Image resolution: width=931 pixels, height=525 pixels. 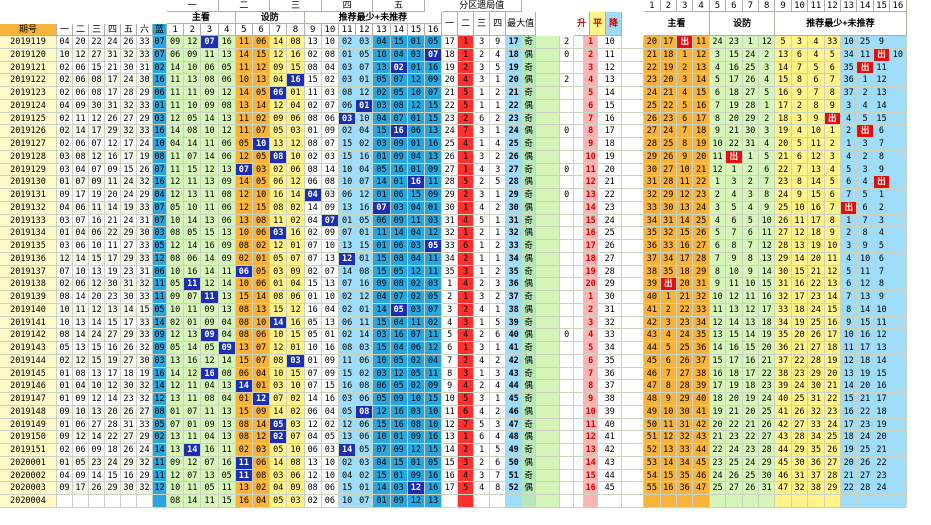 What do you see at coordinates (668, 6) in the screenshot?
I see `right-col-header: 2` at bounding box center [668, 6].